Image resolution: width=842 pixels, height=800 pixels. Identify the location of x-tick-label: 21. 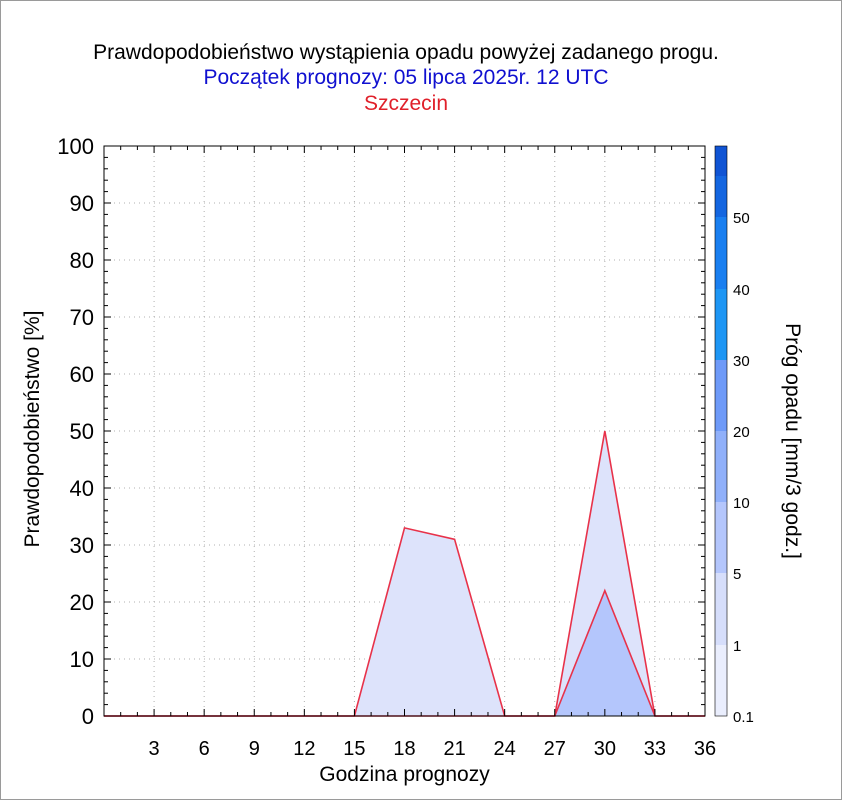
(454, 749).